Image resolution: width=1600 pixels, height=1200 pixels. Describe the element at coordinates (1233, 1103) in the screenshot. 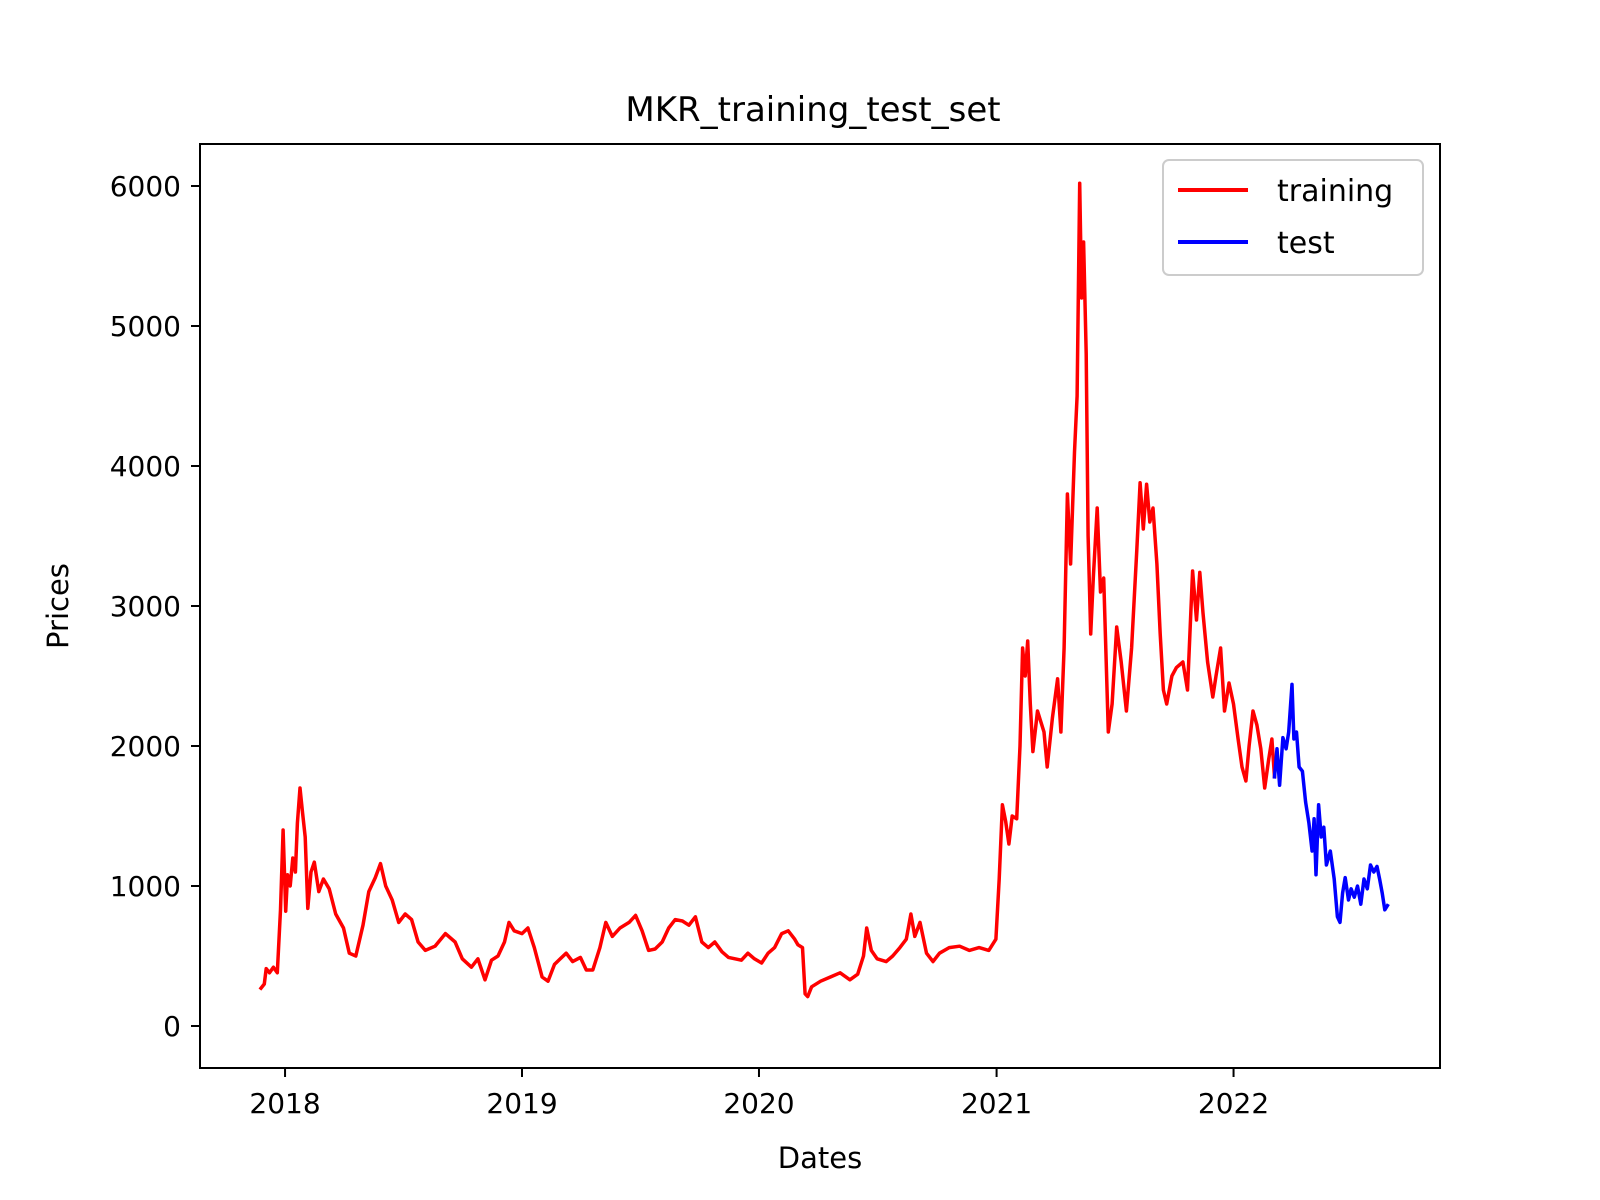

I see `x-tick-label-4: 2022` at that location.